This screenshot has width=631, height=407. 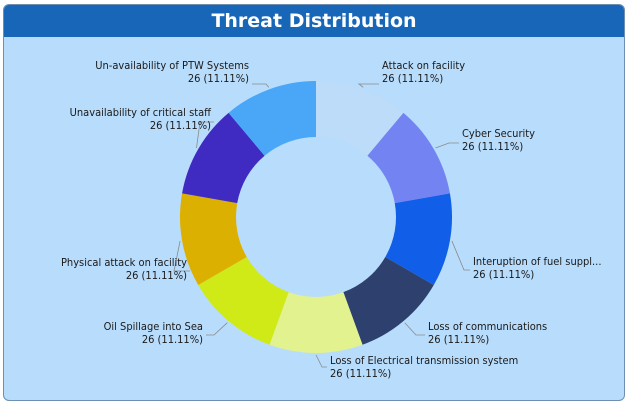 What do you see at coordinates (172, 65) in the screenshot?
I see `slice-label: Un-availability of PTW Systems` at bounding box center [172, 65].